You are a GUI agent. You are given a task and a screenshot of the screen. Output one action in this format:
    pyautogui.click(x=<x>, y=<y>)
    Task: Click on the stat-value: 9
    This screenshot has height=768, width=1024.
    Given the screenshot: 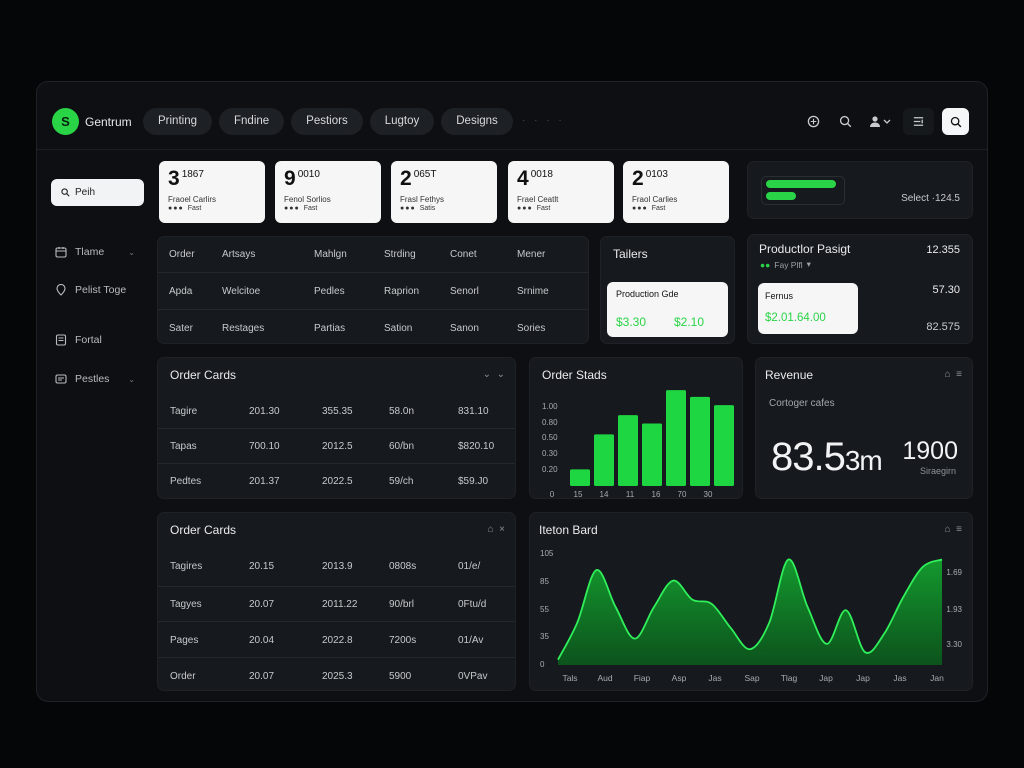 What is the action you would take?
    pyautogui.click(x=290, y=178)
    